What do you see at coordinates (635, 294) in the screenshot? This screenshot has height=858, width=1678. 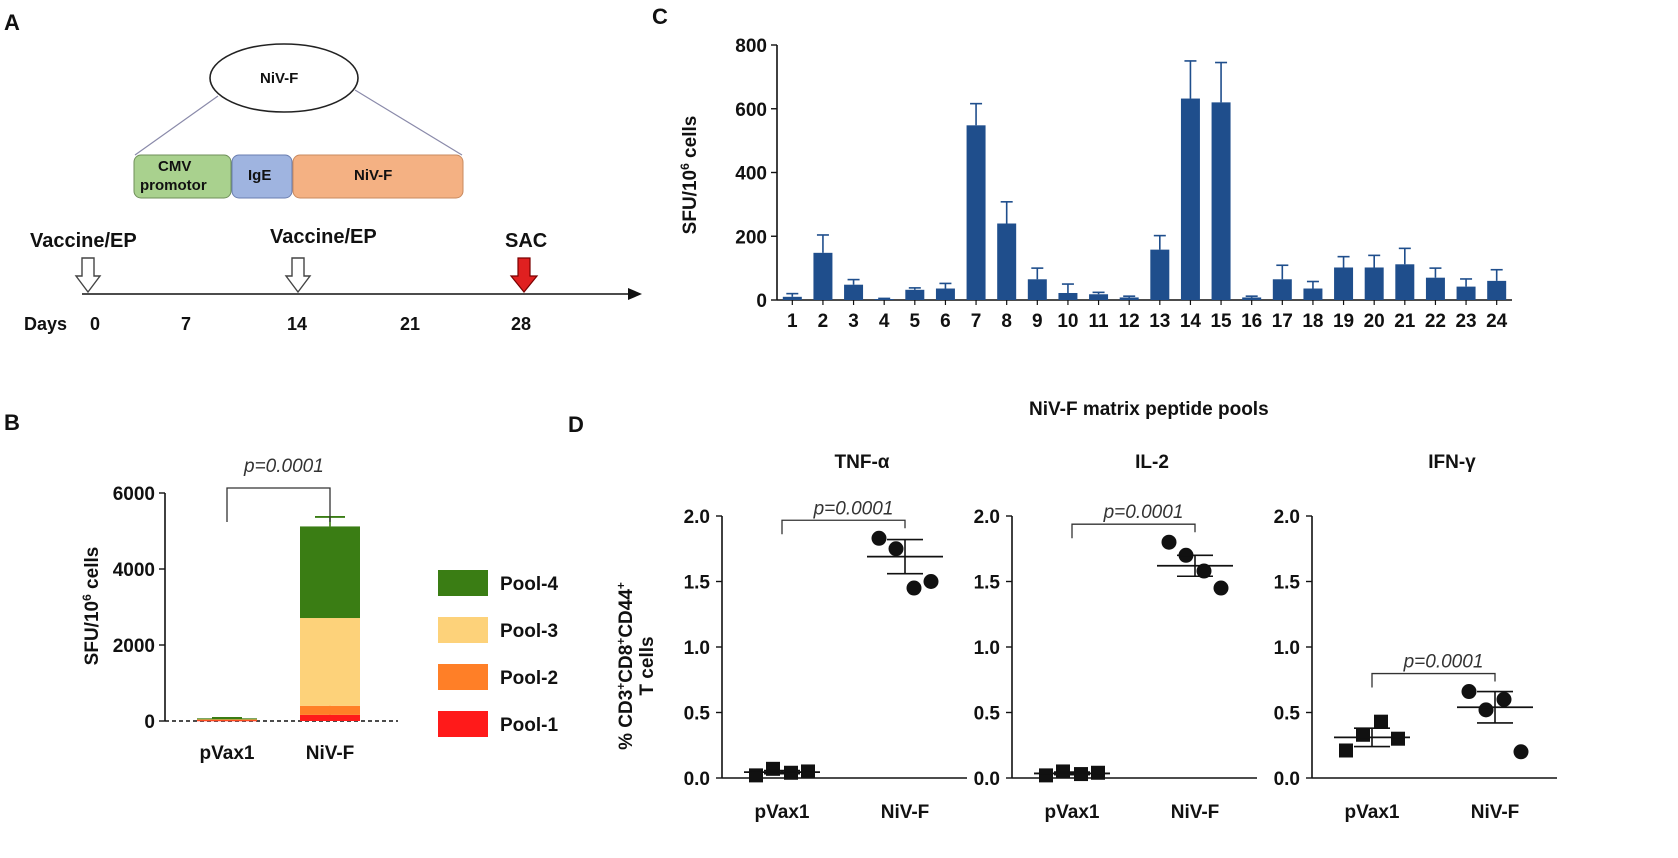 I see `timeline-arrowhead` at bounding box center [635, 294].